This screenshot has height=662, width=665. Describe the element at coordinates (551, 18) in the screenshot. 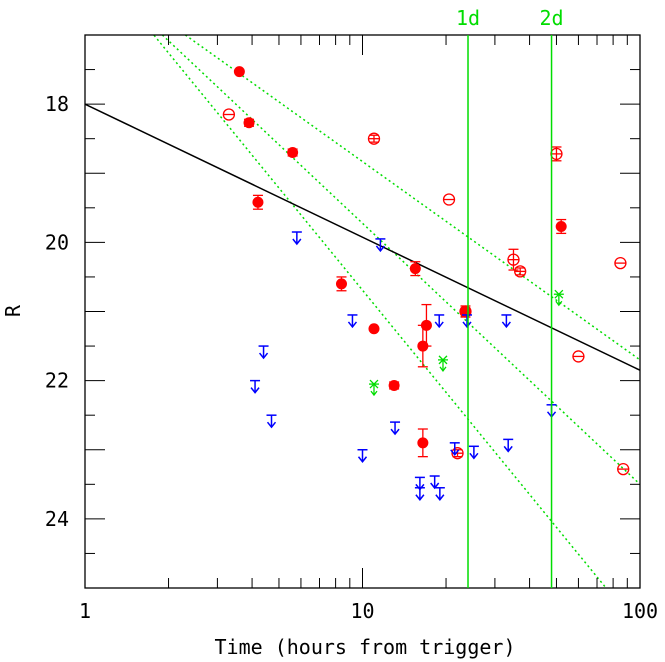

I see `vertical-line-label: 2d` at that location.